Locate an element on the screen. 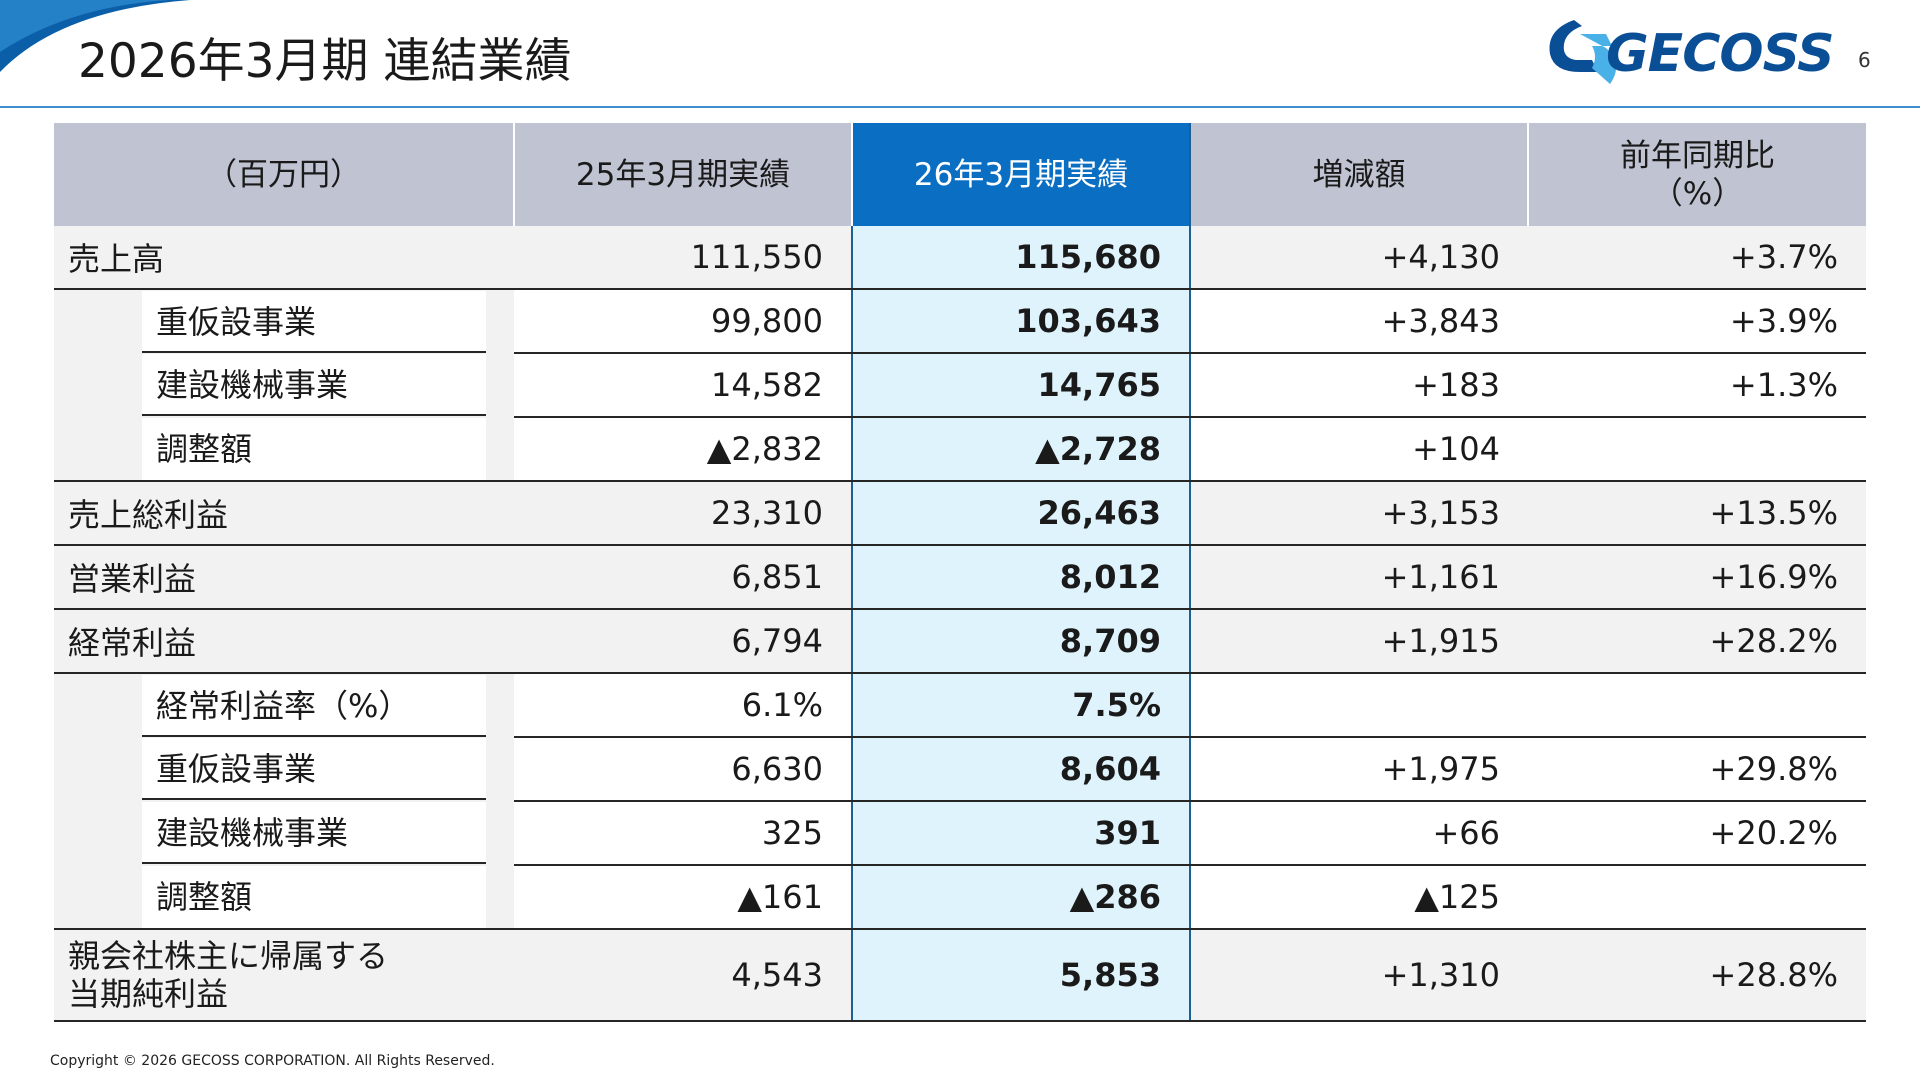  table-row: 営業利益 6,851 8,012 +1,161 +16.9% is located at coordinates (960, 577).